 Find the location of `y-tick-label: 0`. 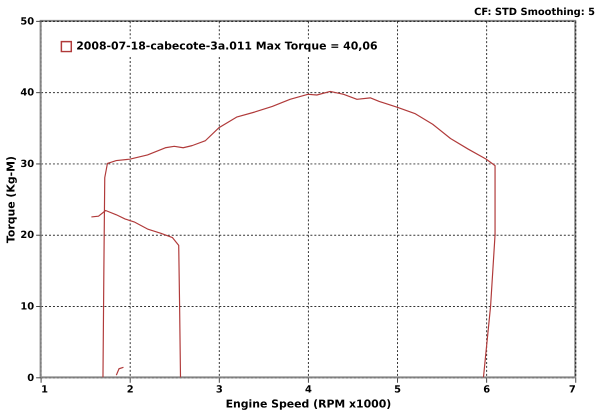

y-tick-label: 0 is located at coordinates (30, 378).